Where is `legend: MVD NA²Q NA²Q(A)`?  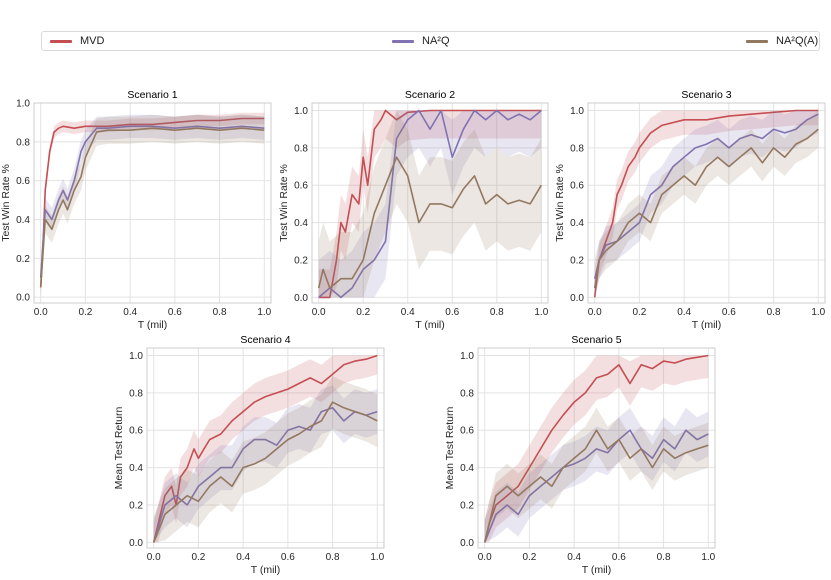
legend: MVD NA²Q NA²Q(A) is located at coordinates (430, 41).